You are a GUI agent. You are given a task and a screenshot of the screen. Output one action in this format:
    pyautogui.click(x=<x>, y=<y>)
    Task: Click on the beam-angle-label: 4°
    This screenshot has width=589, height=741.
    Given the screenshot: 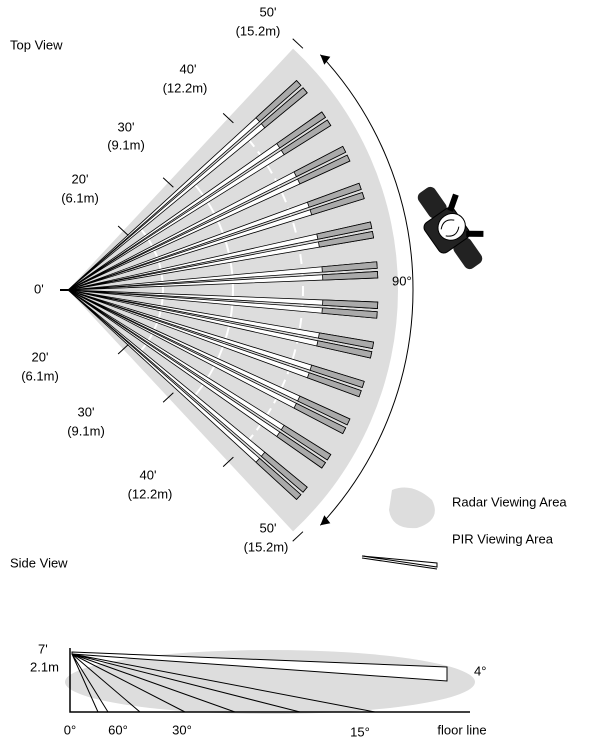 What is the action you would take?
    pyautogui.click(x=480, y=670)
    